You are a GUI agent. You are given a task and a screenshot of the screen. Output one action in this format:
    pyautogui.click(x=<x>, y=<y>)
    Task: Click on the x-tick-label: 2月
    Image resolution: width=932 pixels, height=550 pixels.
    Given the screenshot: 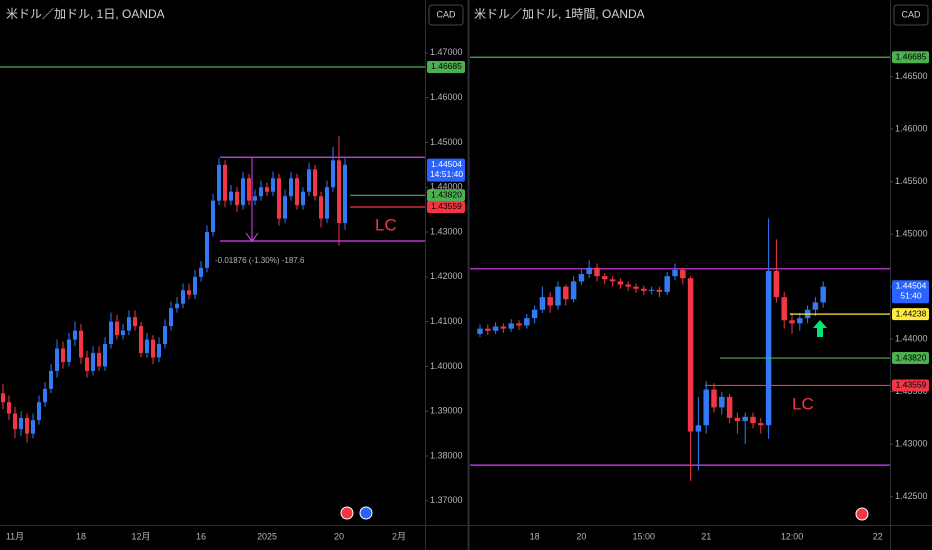 What is the action you would take?
    pyautogui.click(x=399, y=536)
    